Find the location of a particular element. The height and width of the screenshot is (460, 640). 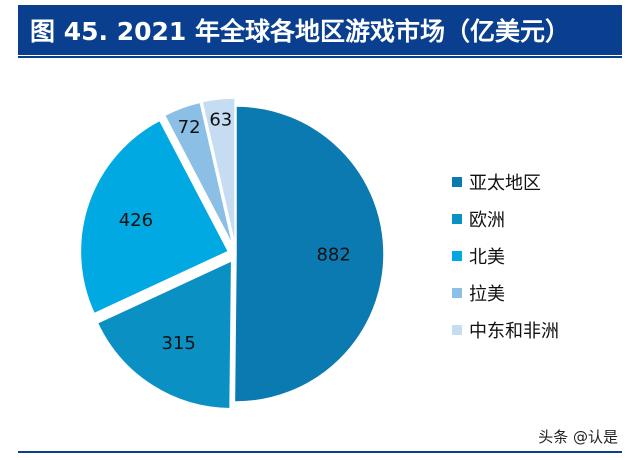

legend-label: 中东和非洲 is located at coordinates (514, 331).